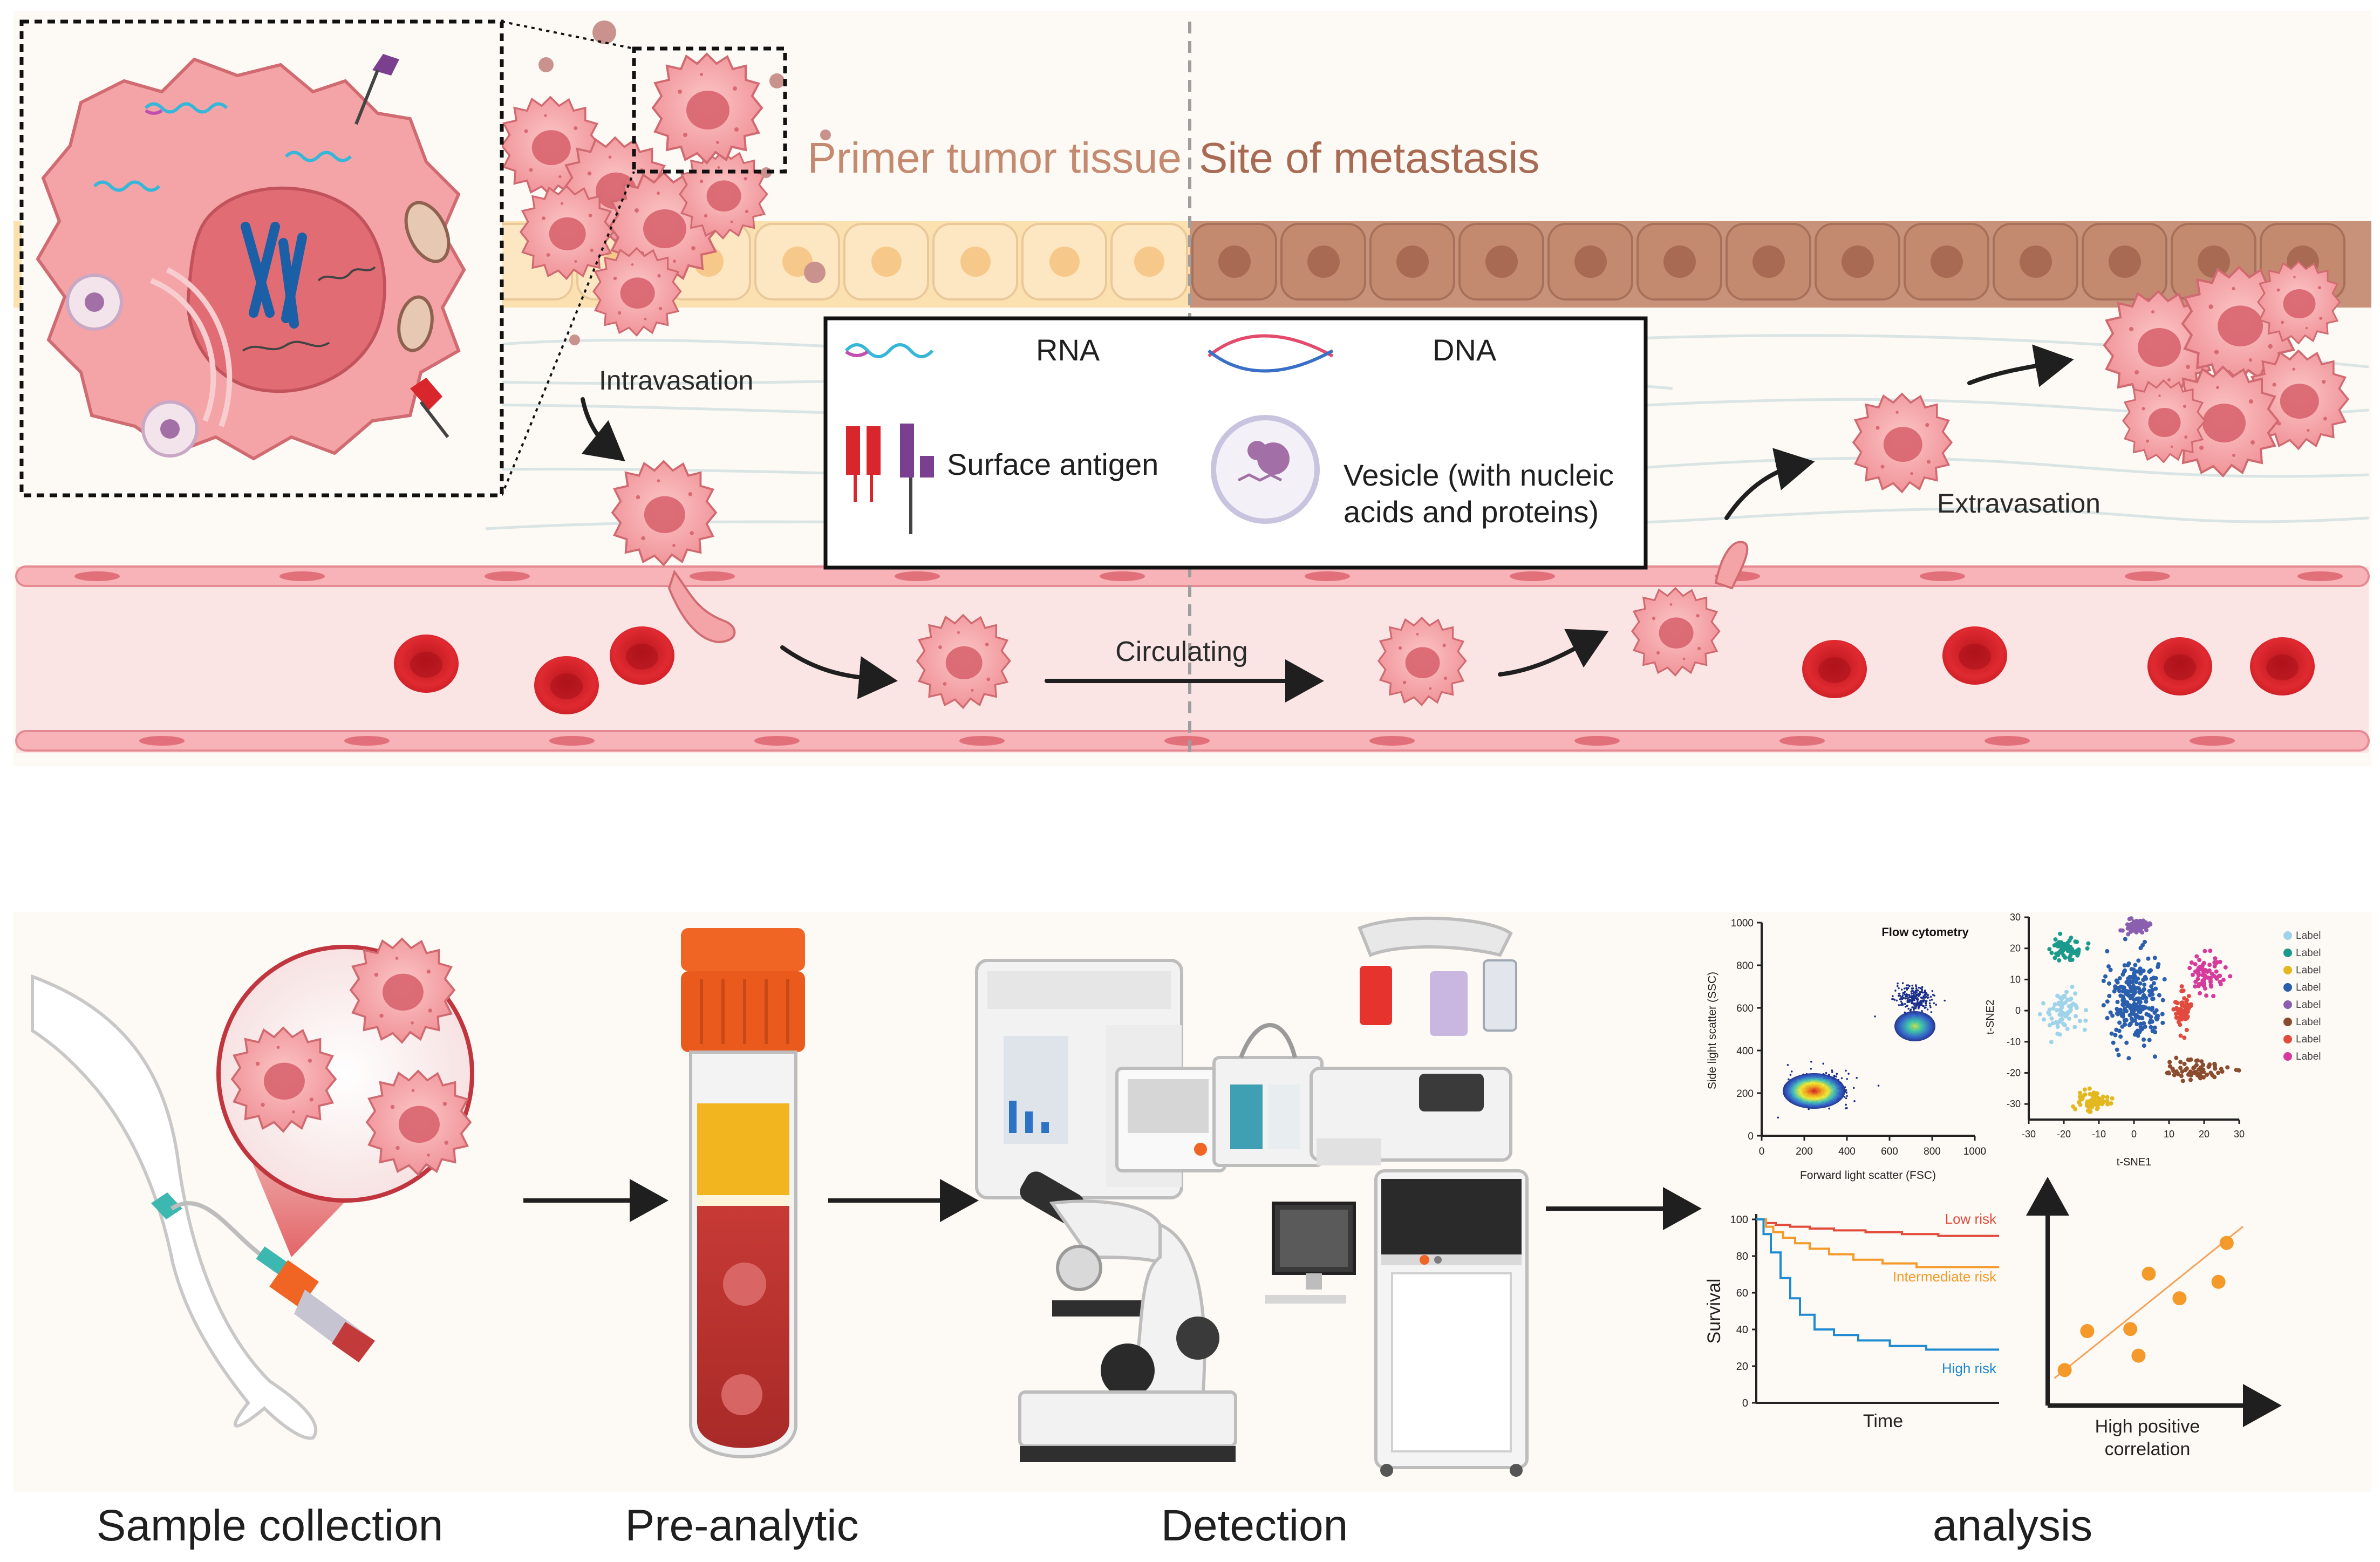 The image size is (2380, 1562). Describe the element at coordinates (222, 147) in the screenshot. I see `rna-icon` at that location.